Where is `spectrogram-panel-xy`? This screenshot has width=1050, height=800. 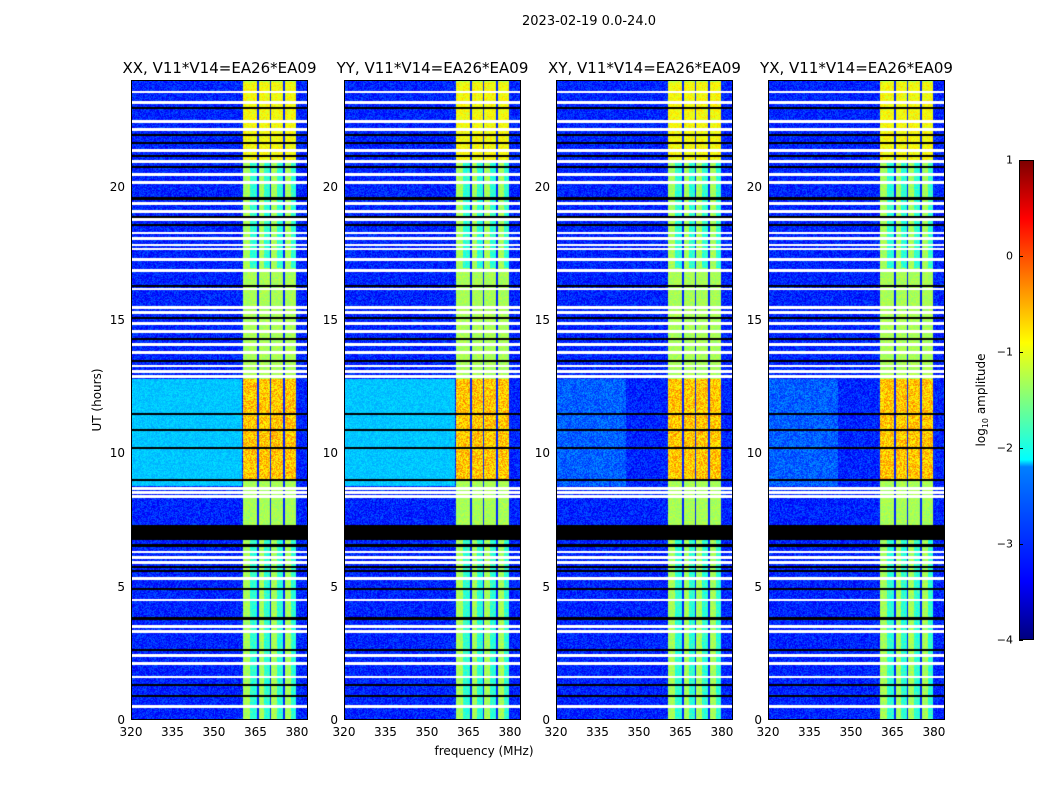
spectrogram-panel-xy is located at coordinates (644, 400).